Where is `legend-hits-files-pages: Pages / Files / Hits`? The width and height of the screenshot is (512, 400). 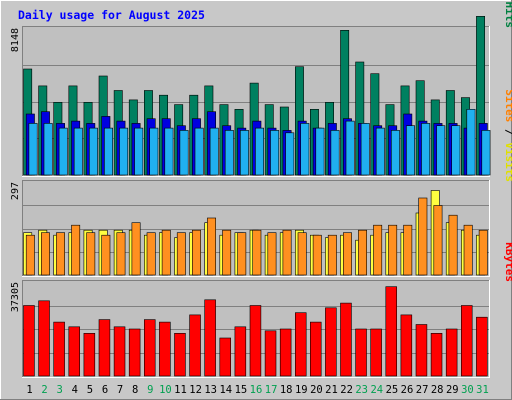 legend-hits-files-pages: Pages / Files / Hits is located at coordinates (507, 14).